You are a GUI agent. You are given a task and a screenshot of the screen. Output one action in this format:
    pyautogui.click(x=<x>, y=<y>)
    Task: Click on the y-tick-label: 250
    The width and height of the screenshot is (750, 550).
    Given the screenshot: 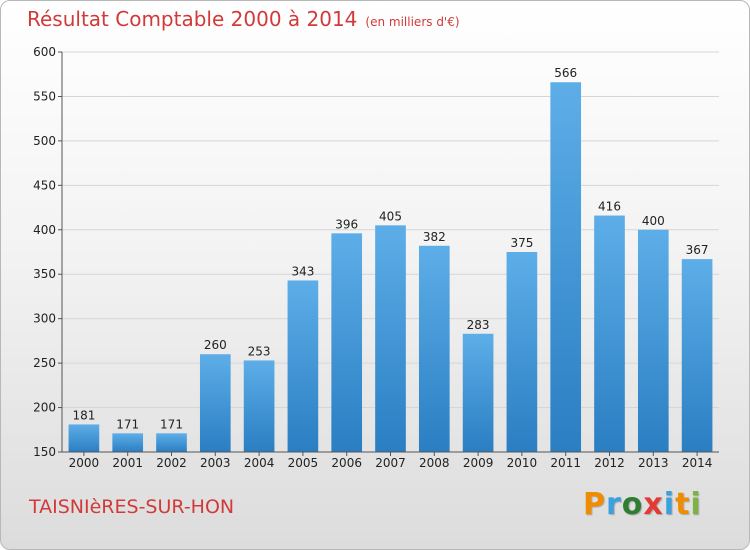 What is the action you would take?
    pyautogui.click(x=44, y=363)
    